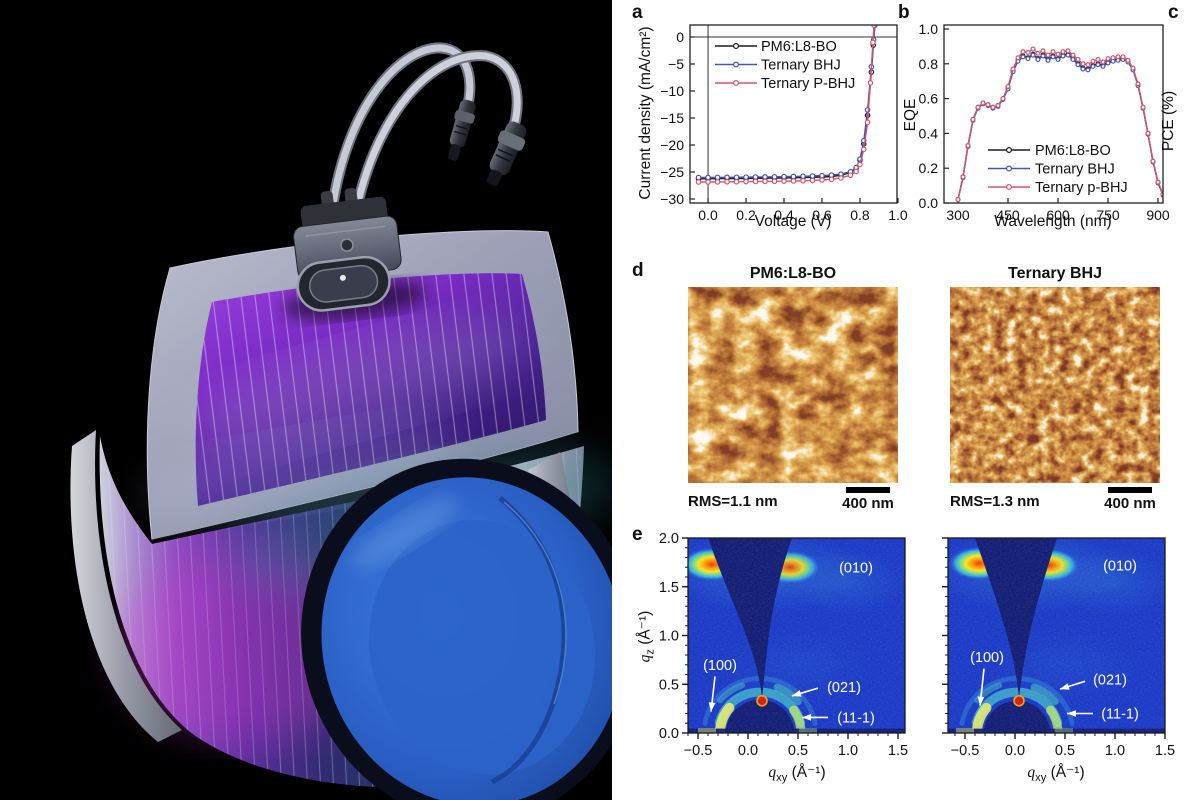  Describe the element at coordinates (1055, 273) in the screenshot. I see `afm-title-ternary-bhj: Ternary BHJ` at that location.